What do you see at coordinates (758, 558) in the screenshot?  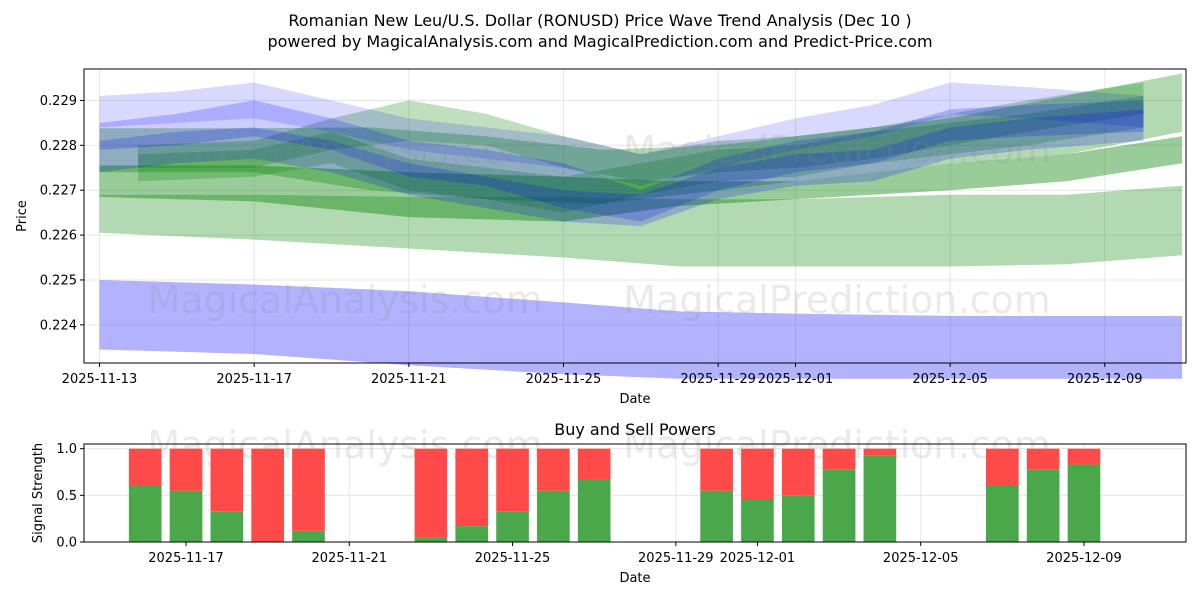 I see `signal-x-tick-label: 2025-12-01` at bounding box center [758, 558].